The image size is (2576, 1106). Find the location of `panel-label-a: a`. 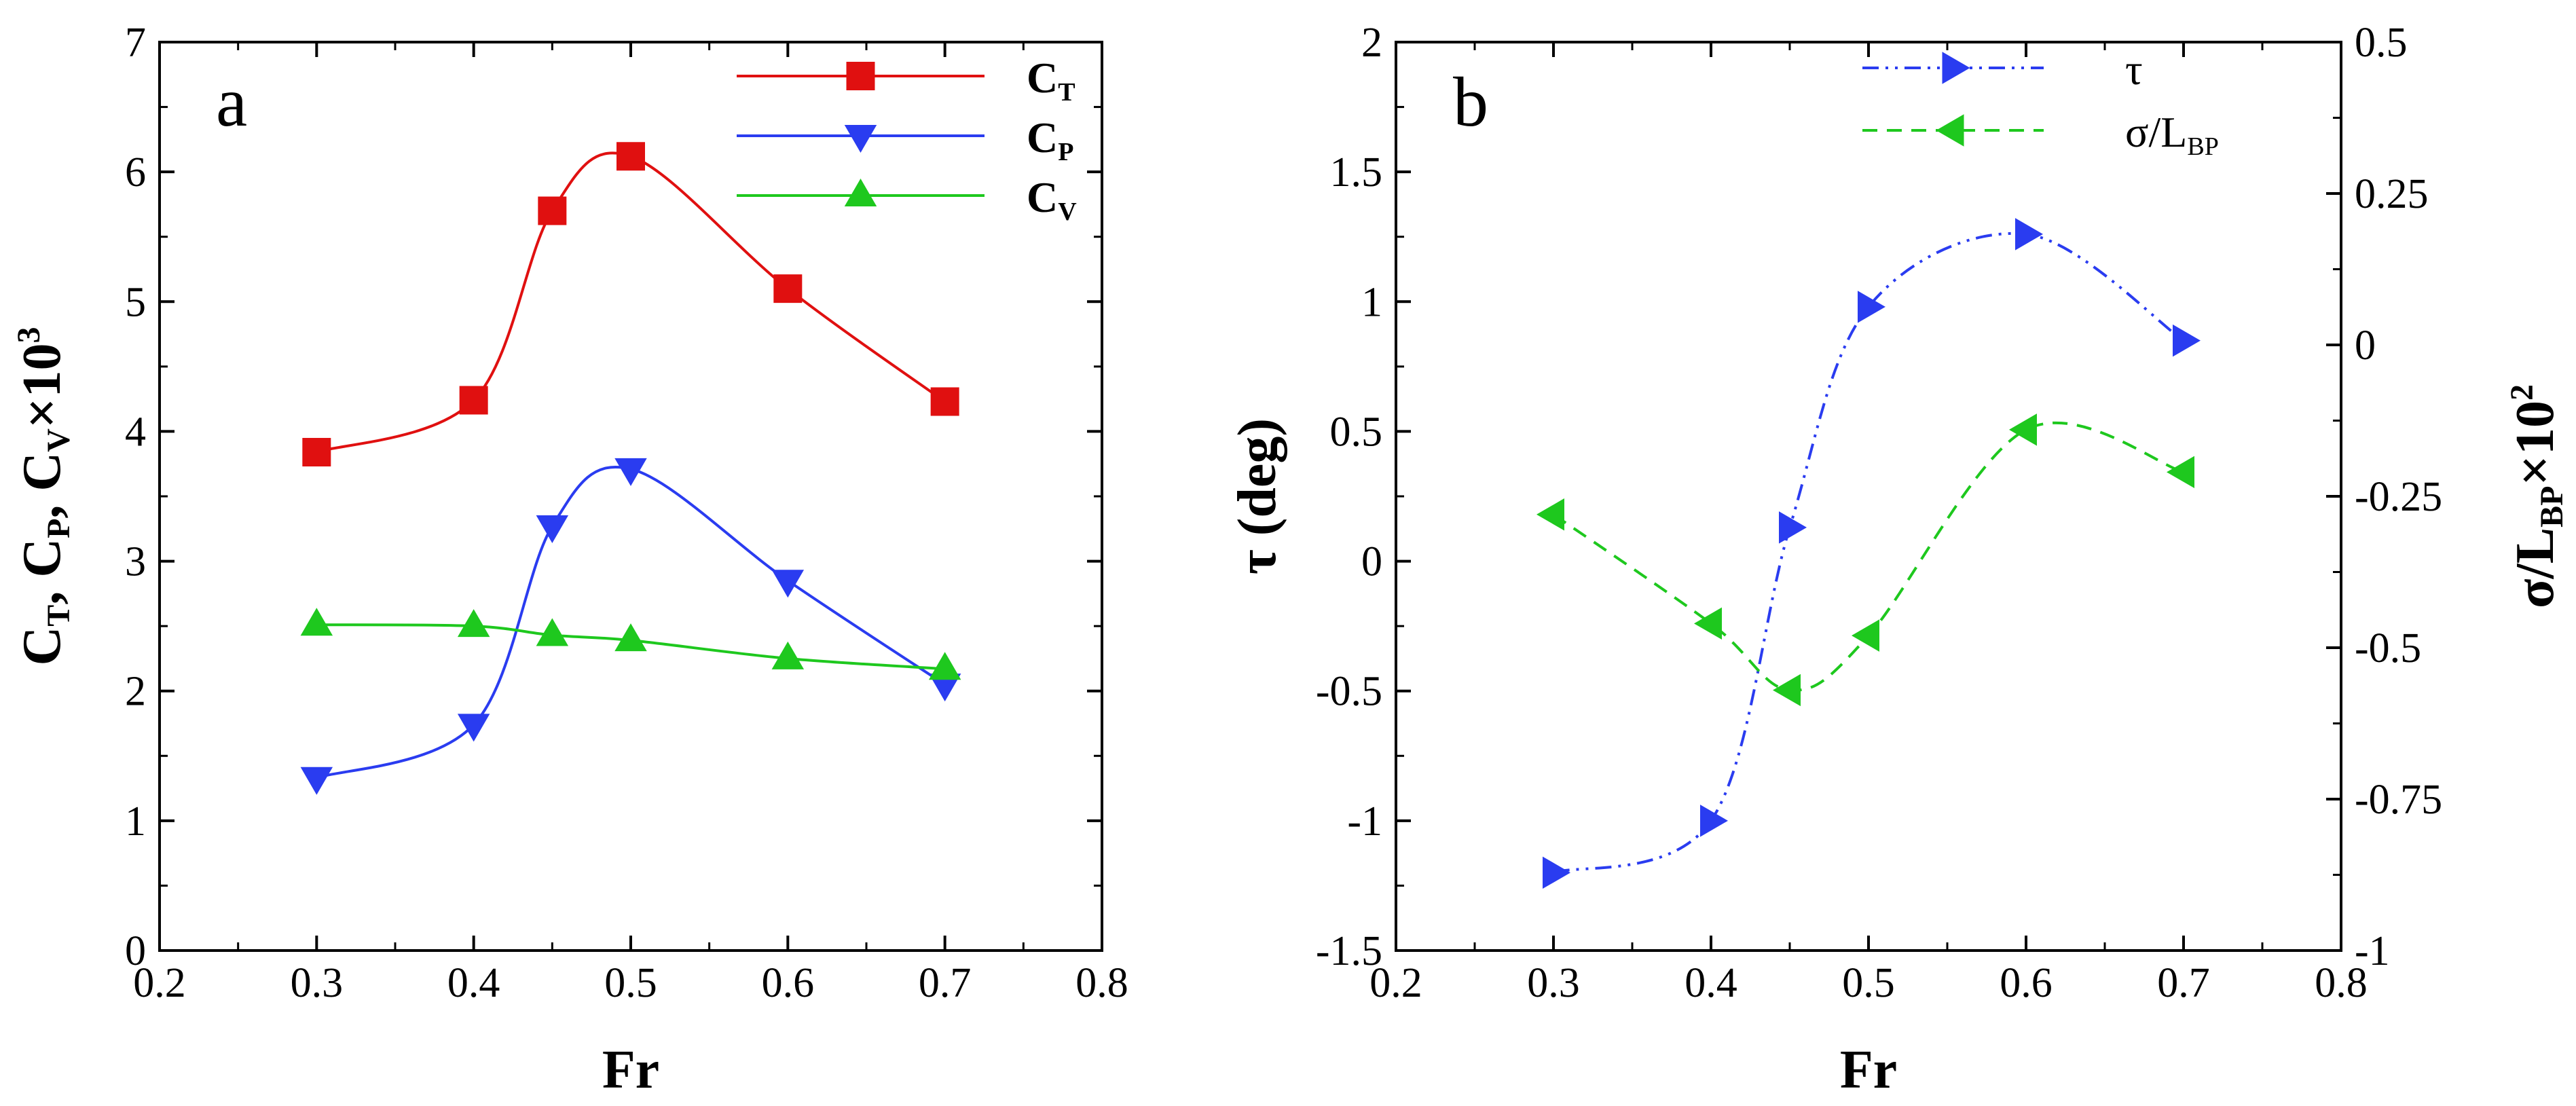

panel-label-a: a is located at coordinates (231, 102).